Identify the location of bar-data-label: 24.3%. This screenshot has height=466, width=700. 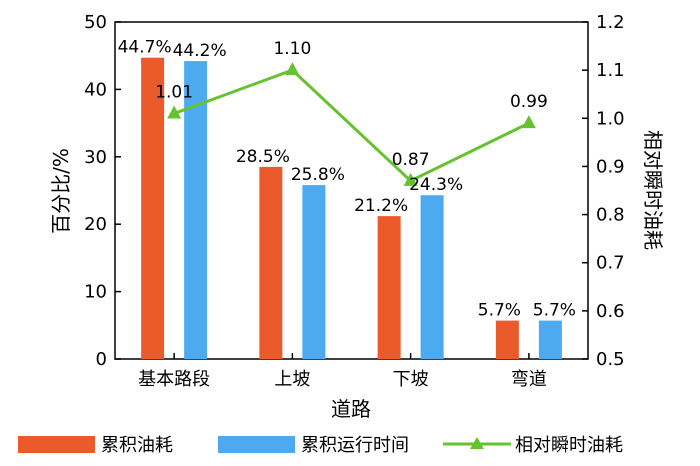
(436, 185).